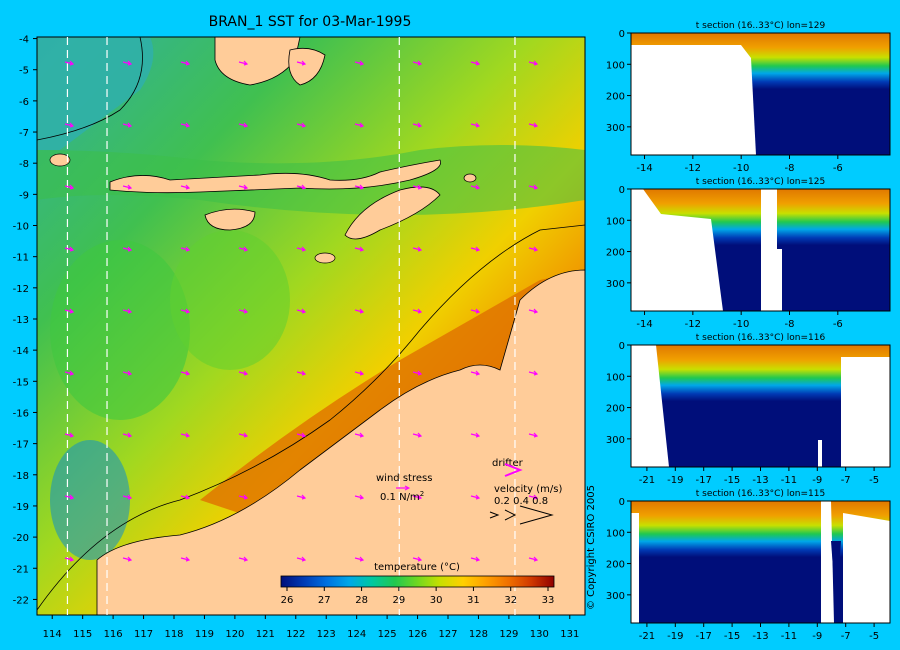 This screenshot has height=650, width=900. Describe the element at coordinates (234, 634) in the screenshot. I see `lon-tick-label: 120` at that location.